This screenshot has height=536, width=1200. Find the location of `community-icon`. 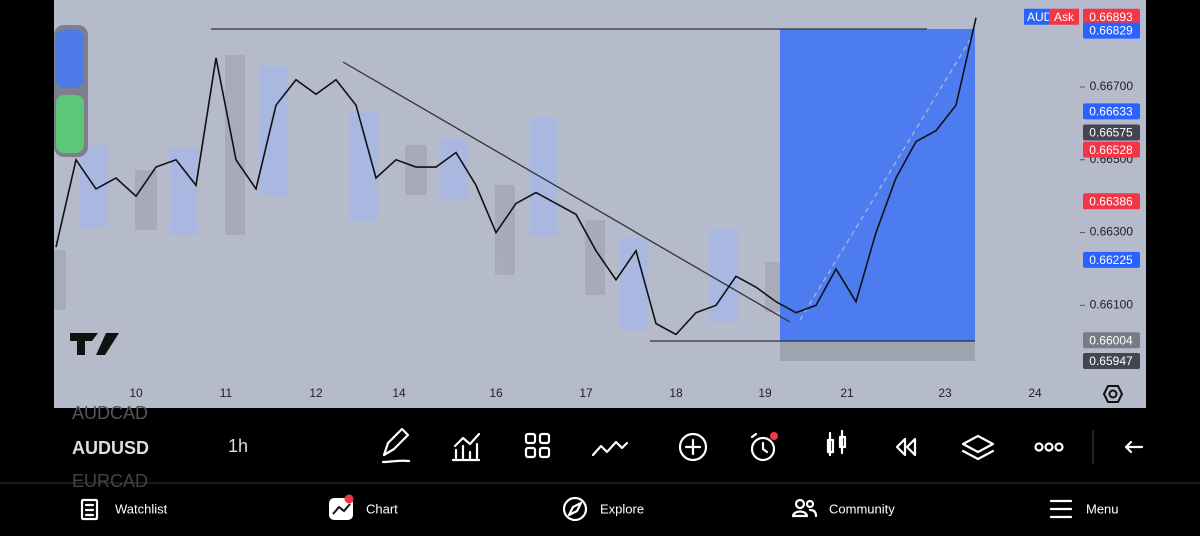

community-icon is located at coordinates (804, 508).